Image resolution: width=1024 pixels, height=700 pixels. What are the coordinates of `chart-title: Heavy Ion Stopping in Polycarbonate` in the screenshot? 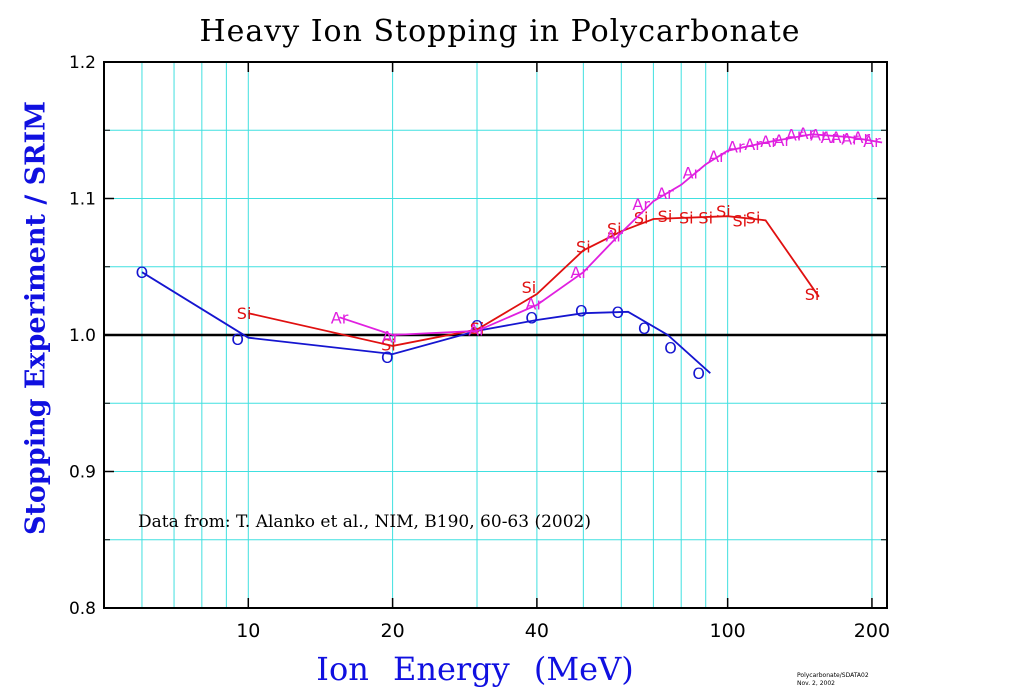 It's located at (500, 31).